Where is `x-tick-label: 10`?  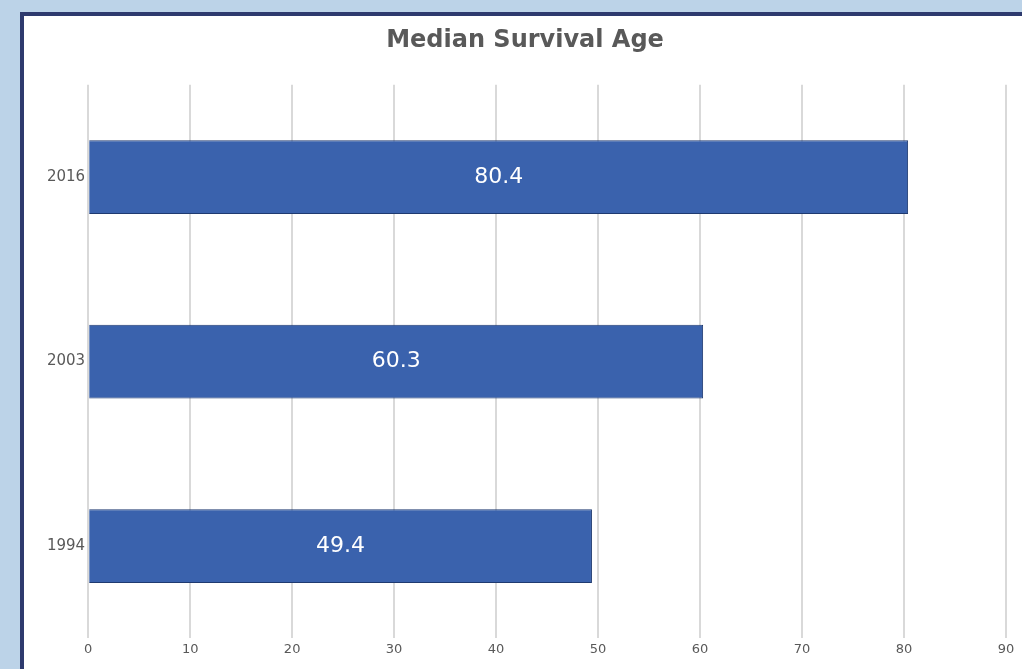 x-tick-label: 10 is located at coordinates (190, 648).